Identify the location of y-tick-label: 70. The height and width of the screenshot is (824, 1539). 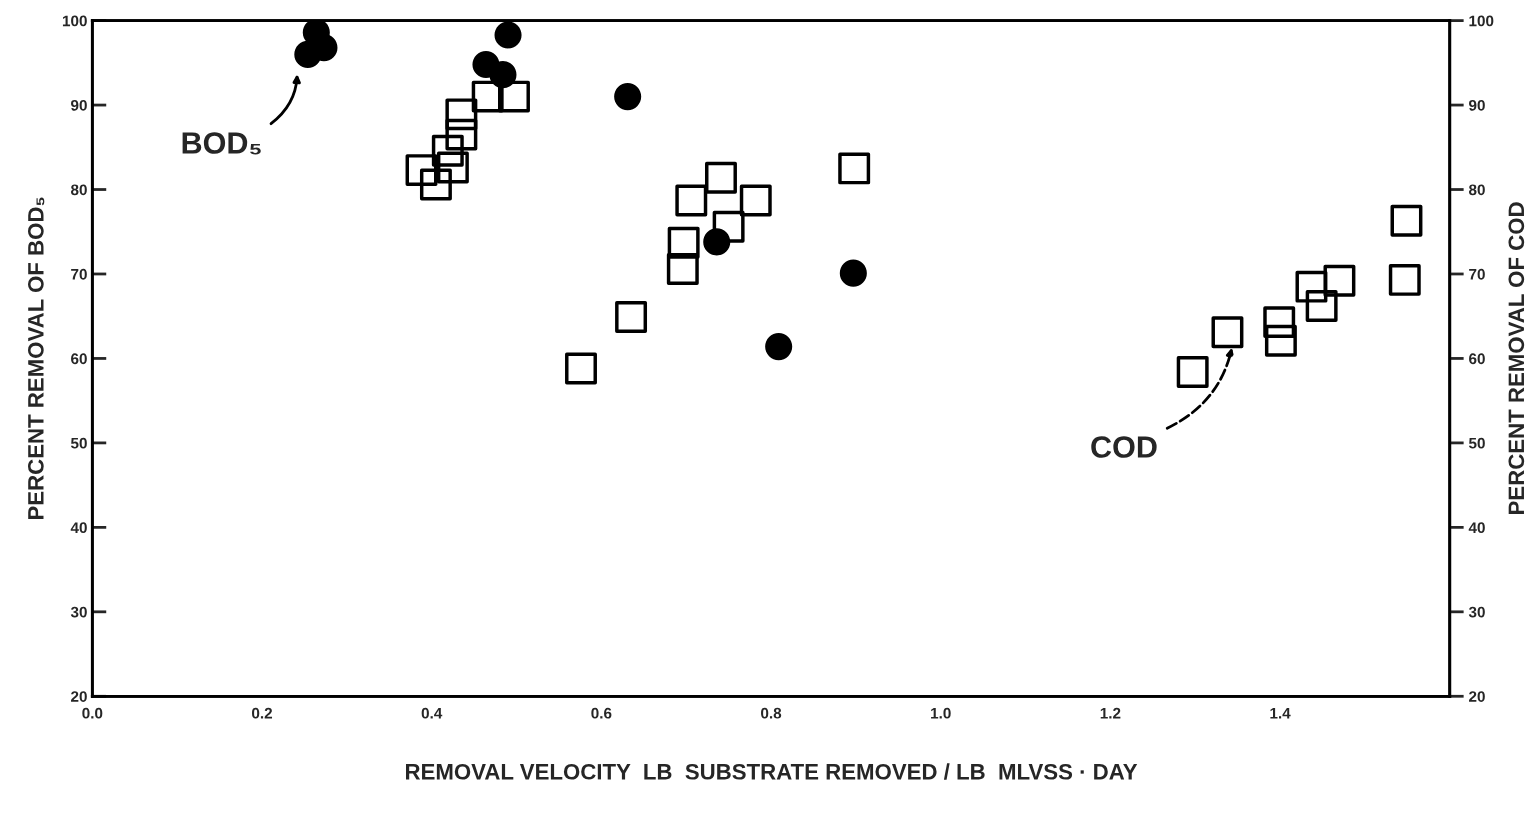
(79, 274).